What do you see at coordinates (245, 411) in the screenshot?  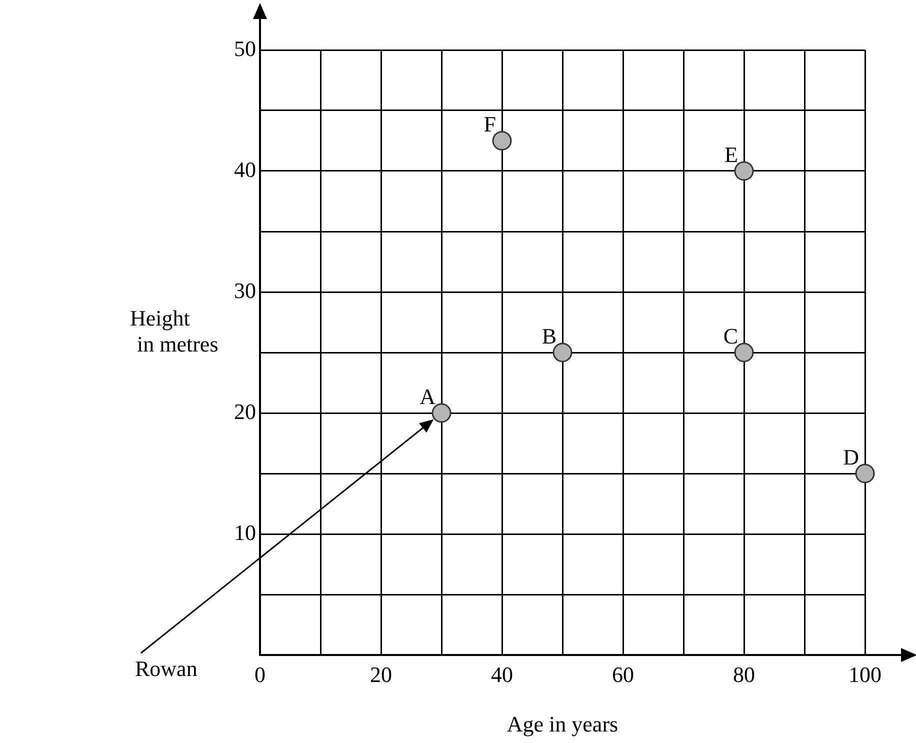 I see `y-tick-label: 20` at bounding box center [245, 411].